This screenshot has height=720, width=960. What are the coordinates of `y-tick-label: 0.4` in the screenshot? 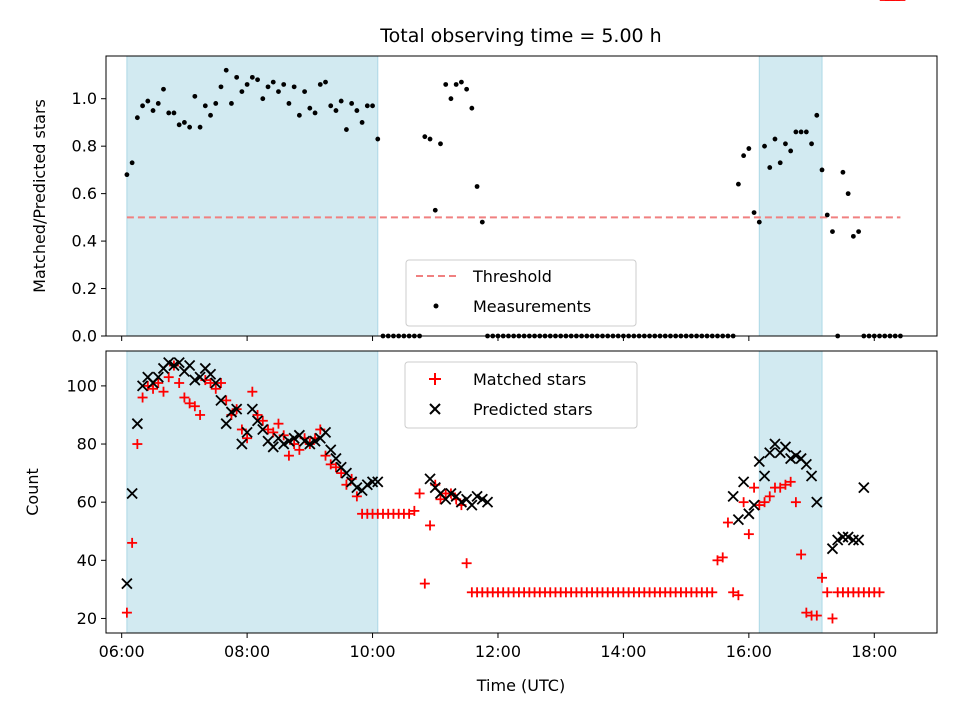 It's located at (84, 241).